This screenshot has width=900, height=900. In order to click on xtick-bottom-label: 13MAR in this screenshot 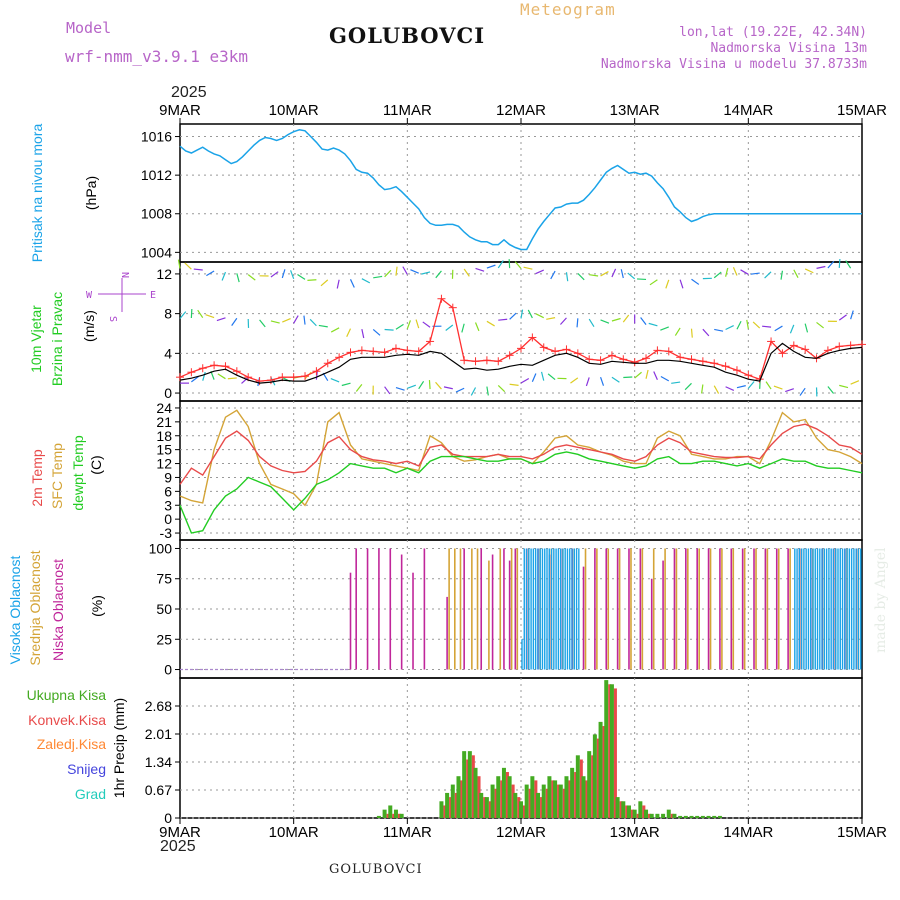, I will do `click(635, 832)`.